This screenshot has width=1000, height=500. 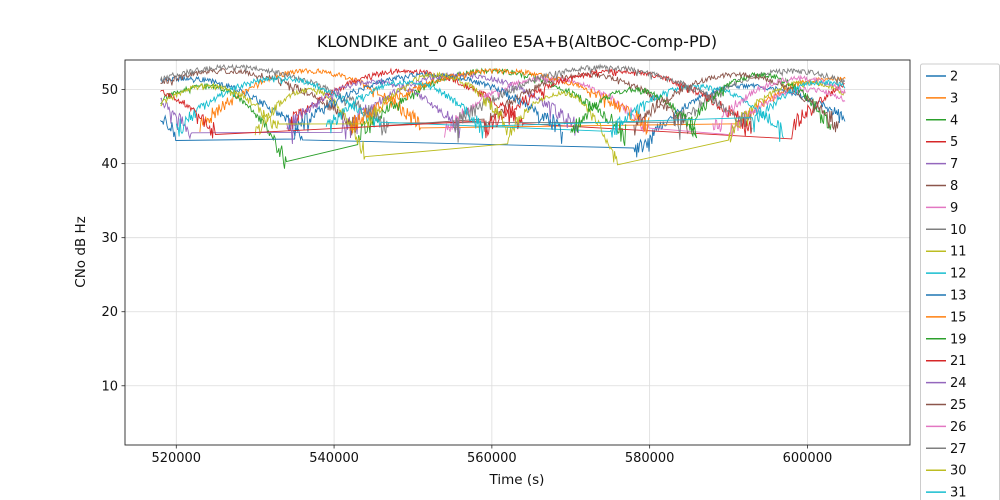 I want to click on legend-label: 3, so click(x=954, y=98).